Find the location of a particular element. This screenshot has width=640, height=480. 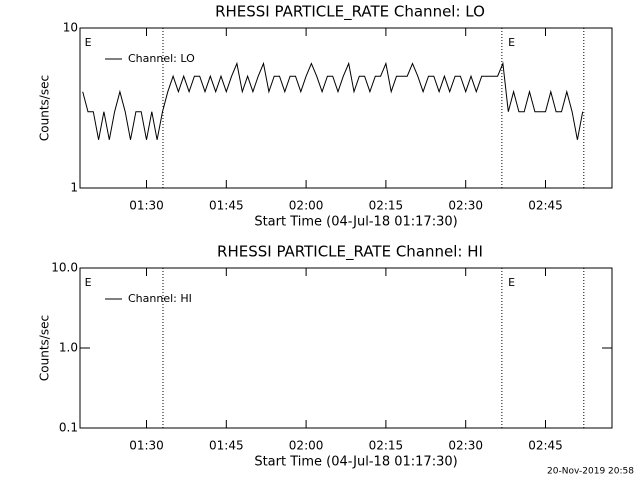

y-tick-label: 10 is located at coordinates (70, 28).